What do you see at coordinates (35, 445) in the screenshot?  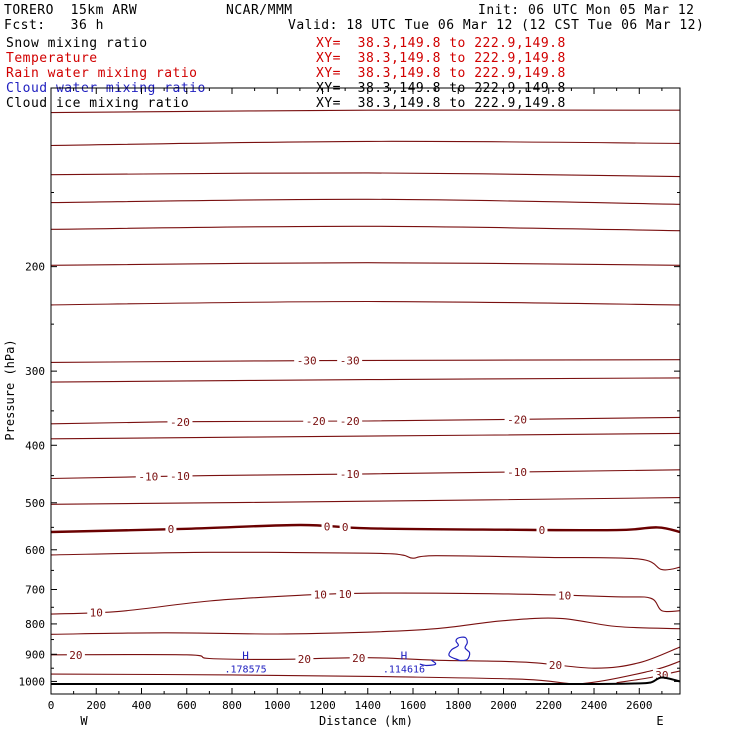 I see `y-tick-label: 400` at bounding box center [35, 445].